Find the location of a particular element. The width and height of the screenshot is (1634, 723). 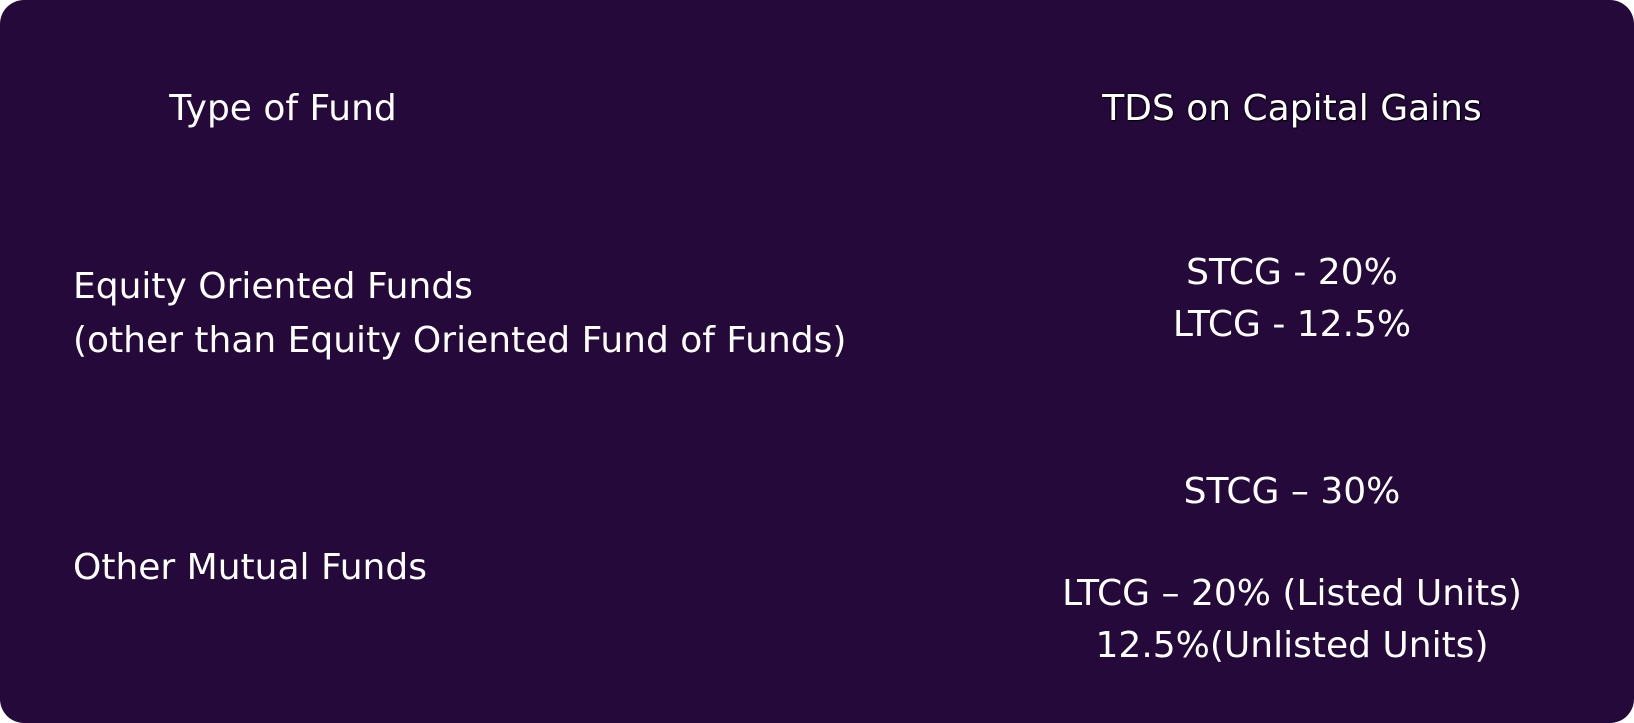

fund-type: Other Mutual Funds is located at coordinates (250, 567).